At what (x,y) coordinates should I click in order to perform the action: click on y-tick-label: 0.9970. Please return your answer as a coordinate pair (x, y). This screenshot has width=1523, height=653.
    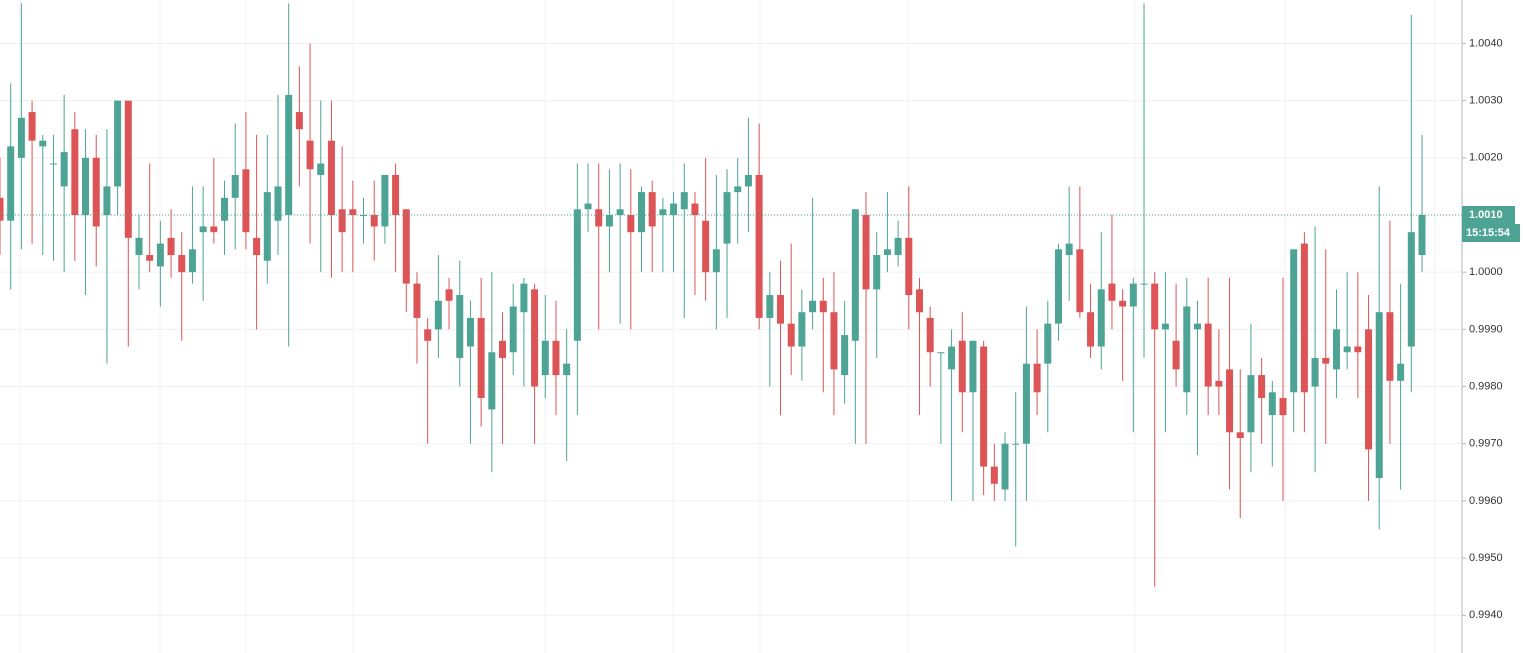
    Looking at the image, I should click on (1486, 444).